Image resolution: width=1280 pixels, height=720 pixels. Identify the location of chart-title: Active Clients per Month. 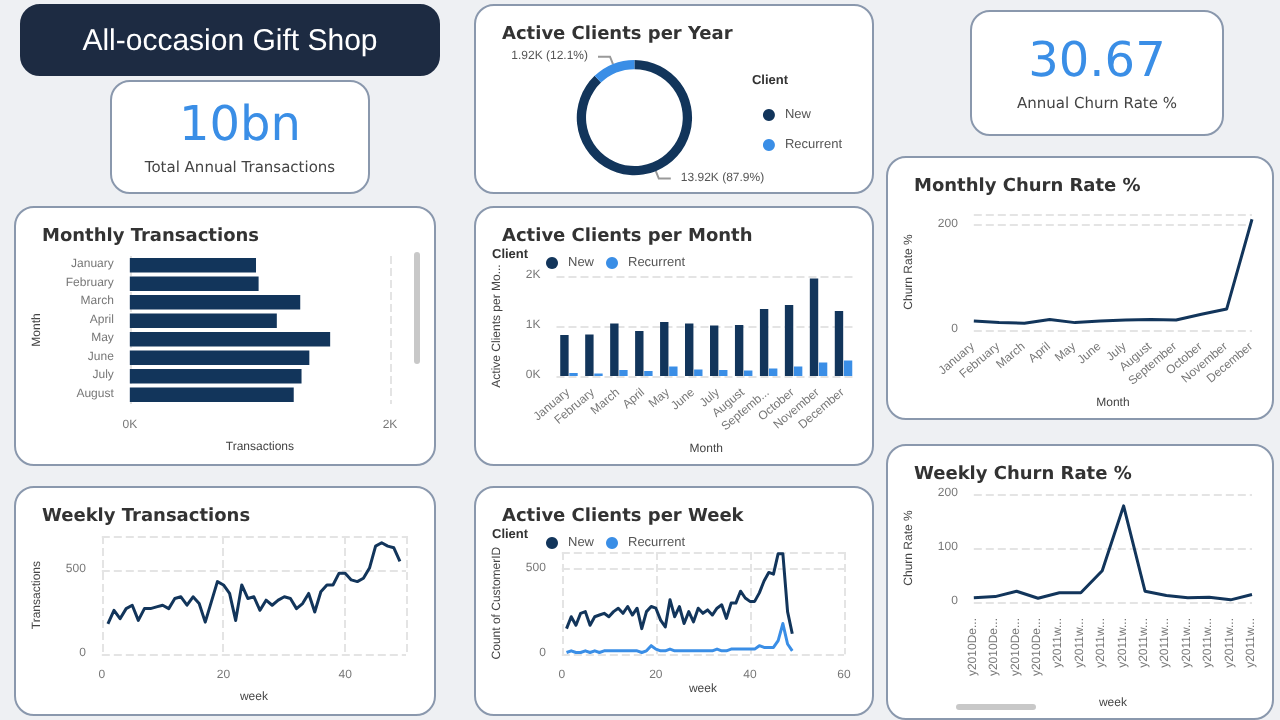
(627, 237).